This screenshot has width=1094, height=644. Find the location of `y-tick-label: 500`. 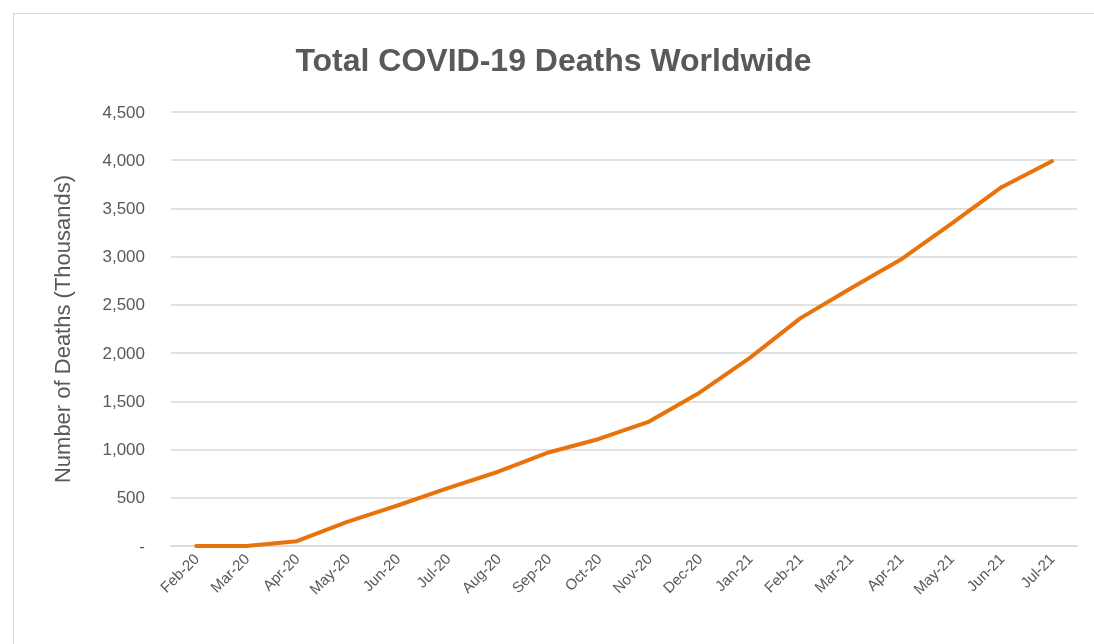

y-tick-label: 500 is located at coordinates (130, 498).